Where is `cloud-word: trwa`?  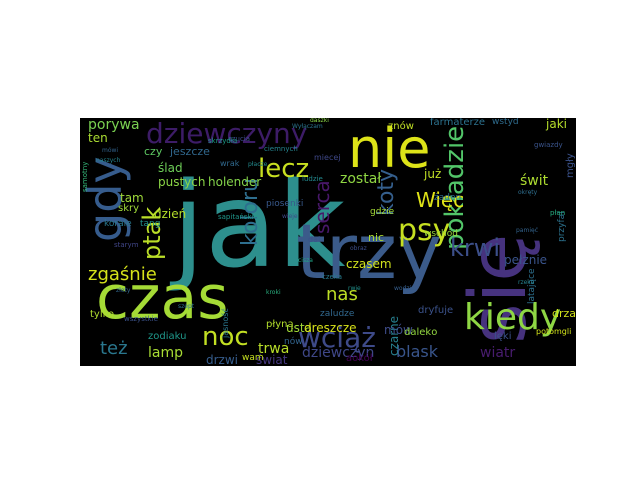 cloud-word: trwa is located at coordinates (274, 349).